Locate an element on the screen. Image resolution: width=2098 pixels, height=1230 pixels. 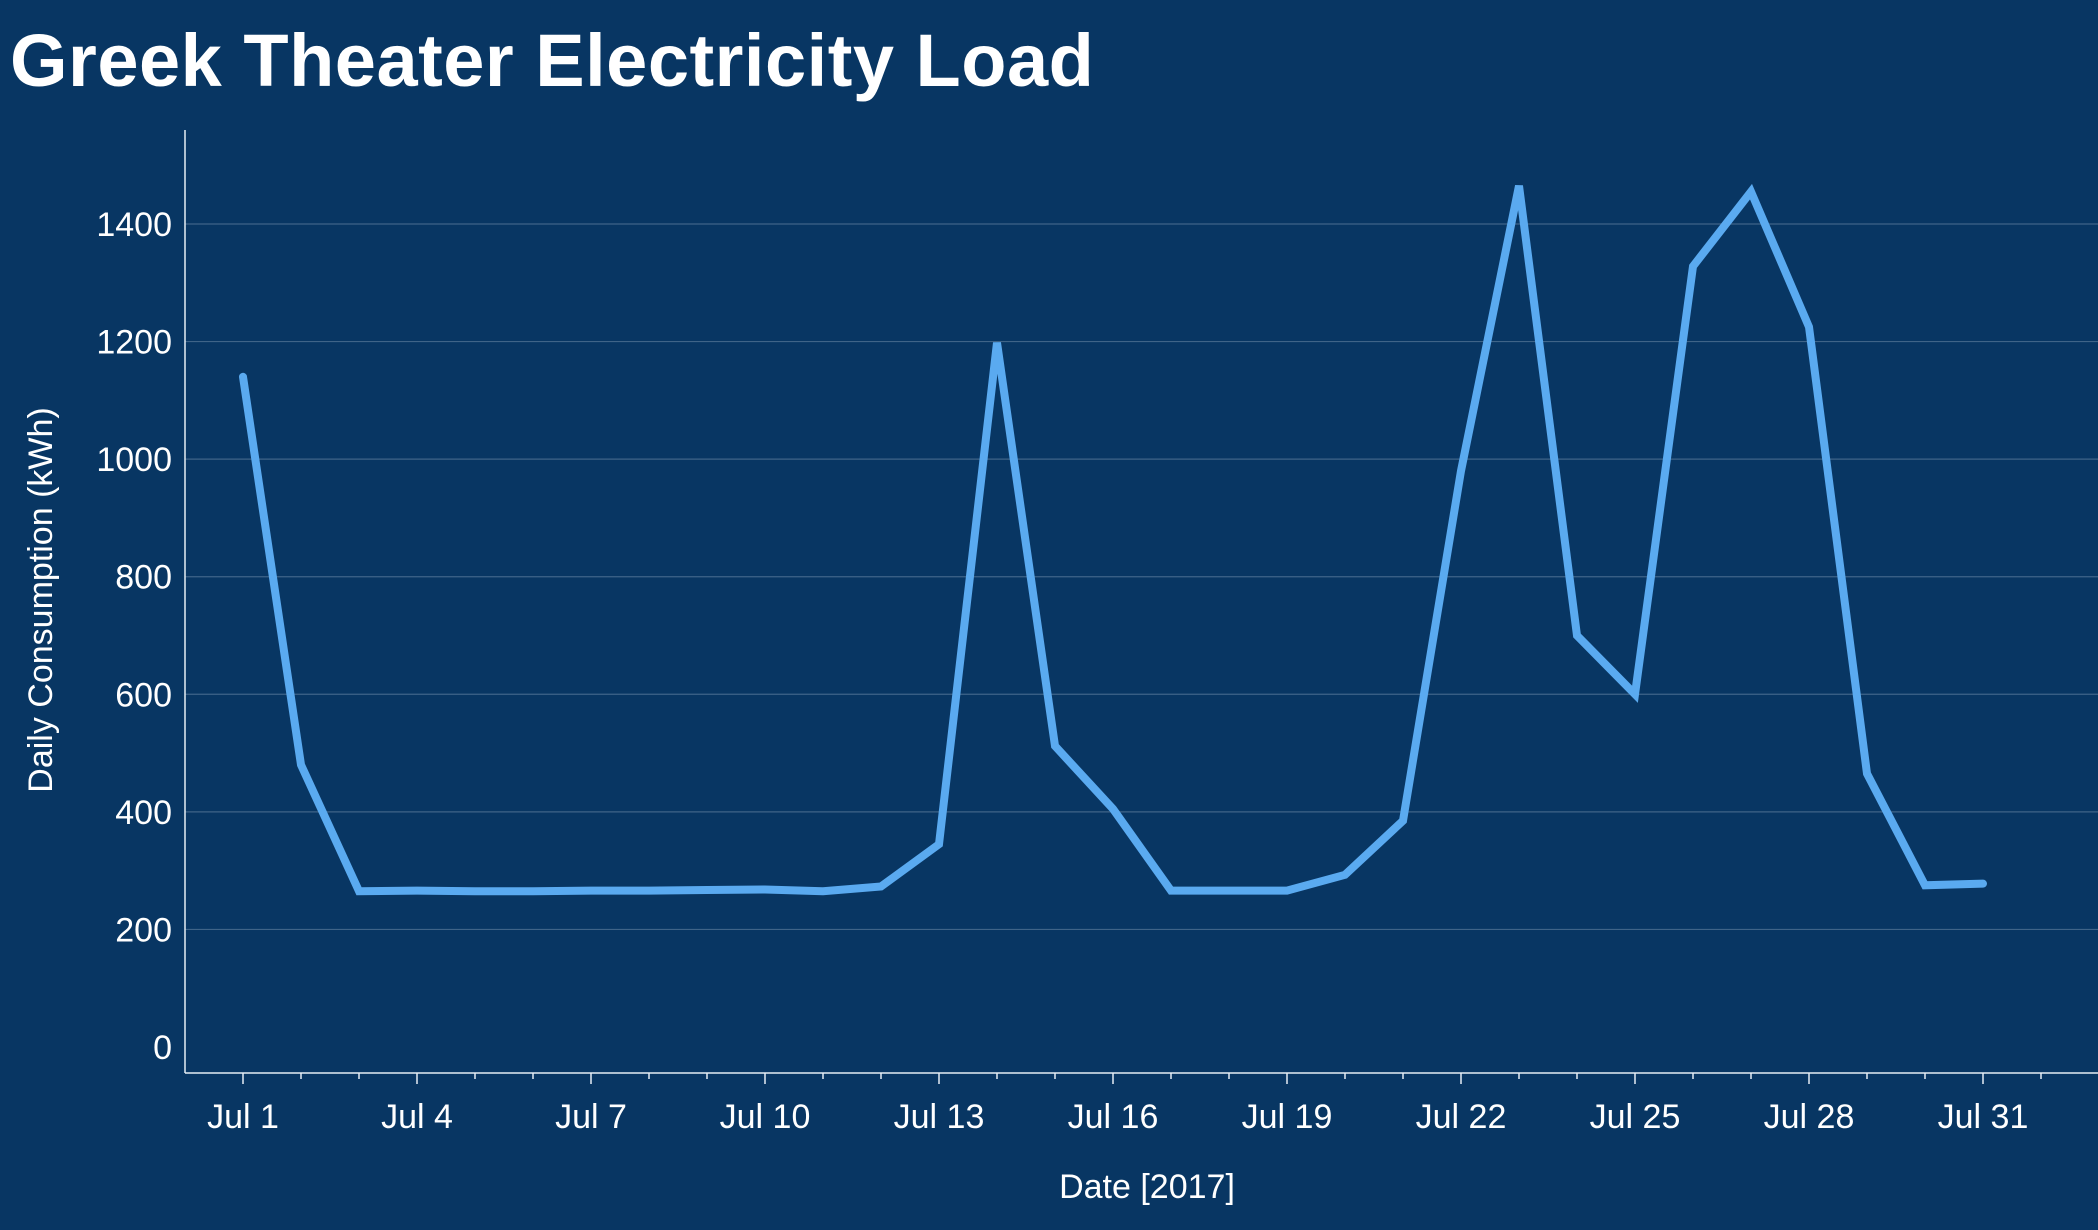
y-tick-label: 1000 is located at coordinates (134, 460).